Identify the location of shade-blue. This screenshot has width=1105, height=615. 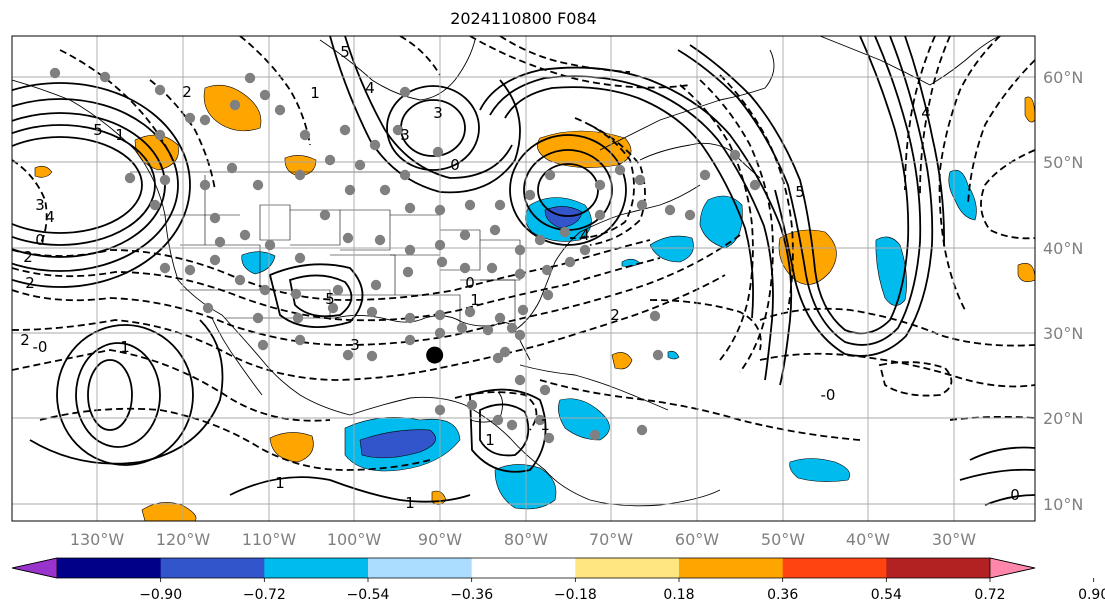
(397, 444).